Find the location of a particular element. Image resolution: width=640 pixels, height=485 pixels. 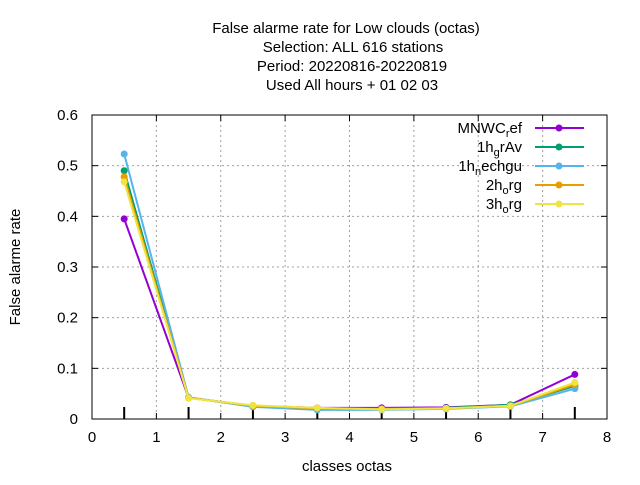

x-tick-label: 5 is located at coordinates (414, 437).